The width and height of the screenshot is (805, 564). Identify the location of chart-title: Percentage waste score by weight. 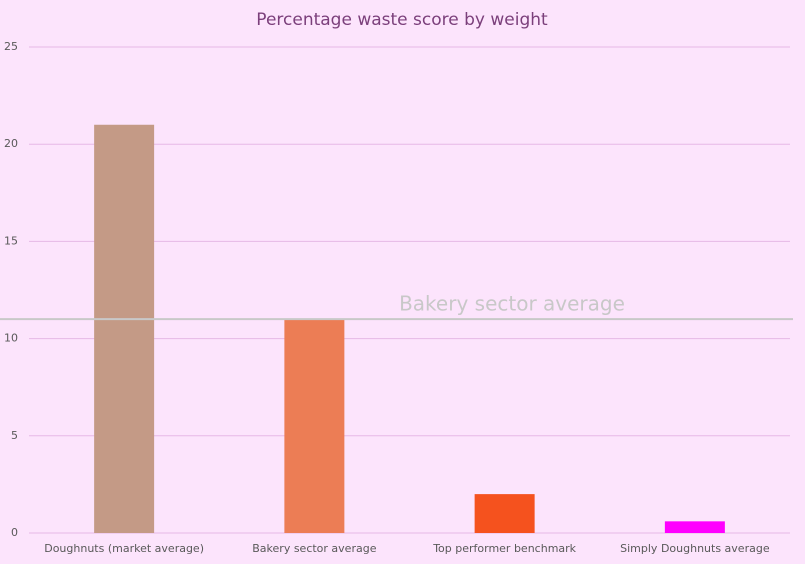
(402, 20).